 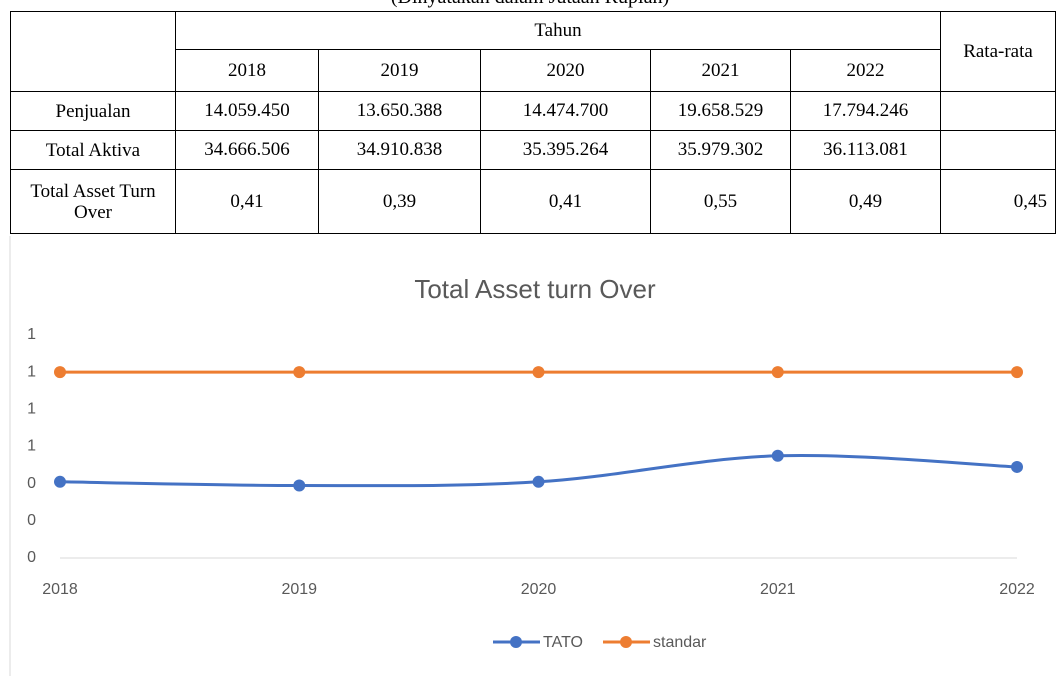 I want to click on x-tick-label: 2020, so click(x=539, y=589).